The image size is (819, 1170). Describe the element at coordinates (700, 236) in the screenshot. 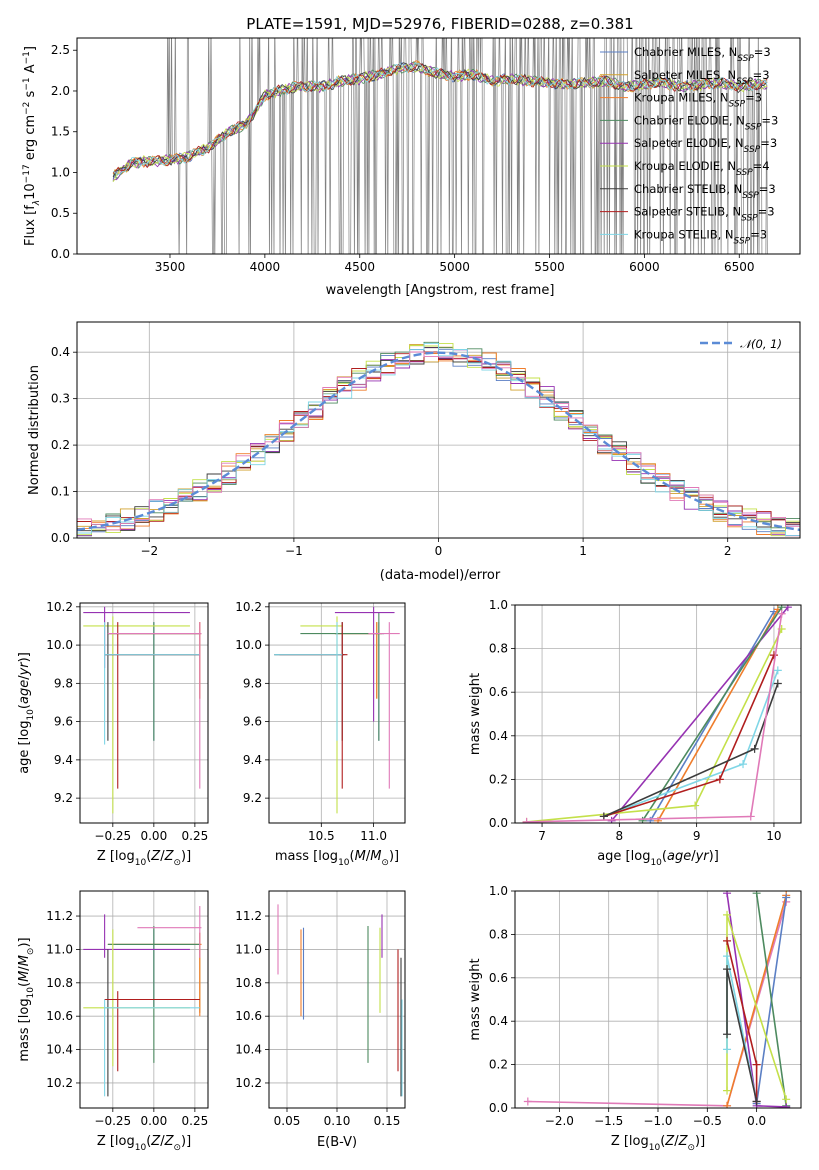

I see `legend-label: Kroupa STELIB, NSSP=3` at that location.